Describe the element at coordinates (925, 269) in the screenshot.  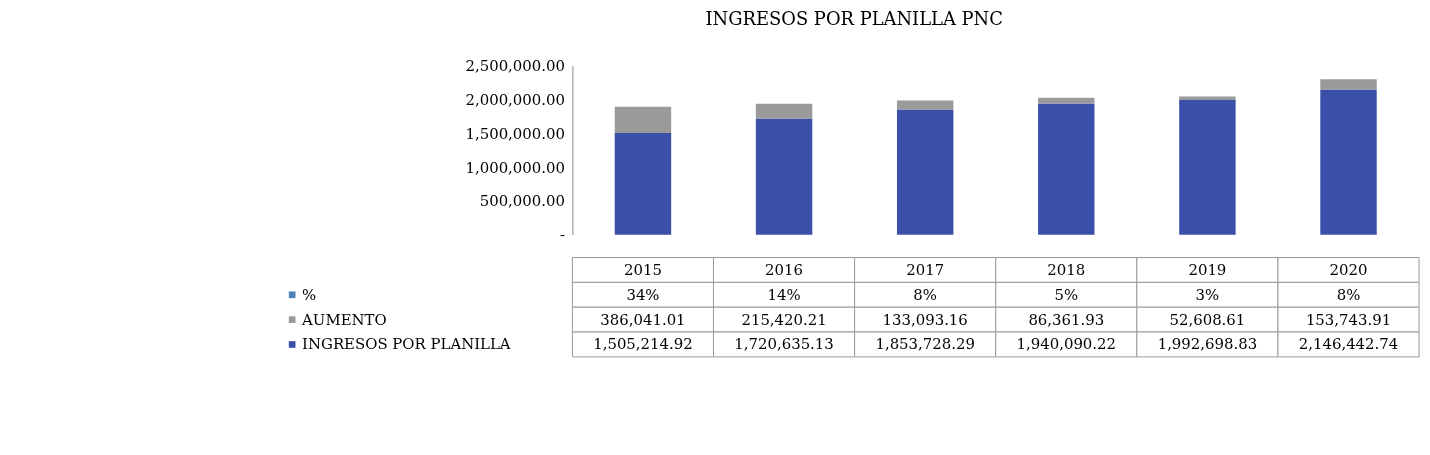
I see `x-tick-label: 2017` at that location.